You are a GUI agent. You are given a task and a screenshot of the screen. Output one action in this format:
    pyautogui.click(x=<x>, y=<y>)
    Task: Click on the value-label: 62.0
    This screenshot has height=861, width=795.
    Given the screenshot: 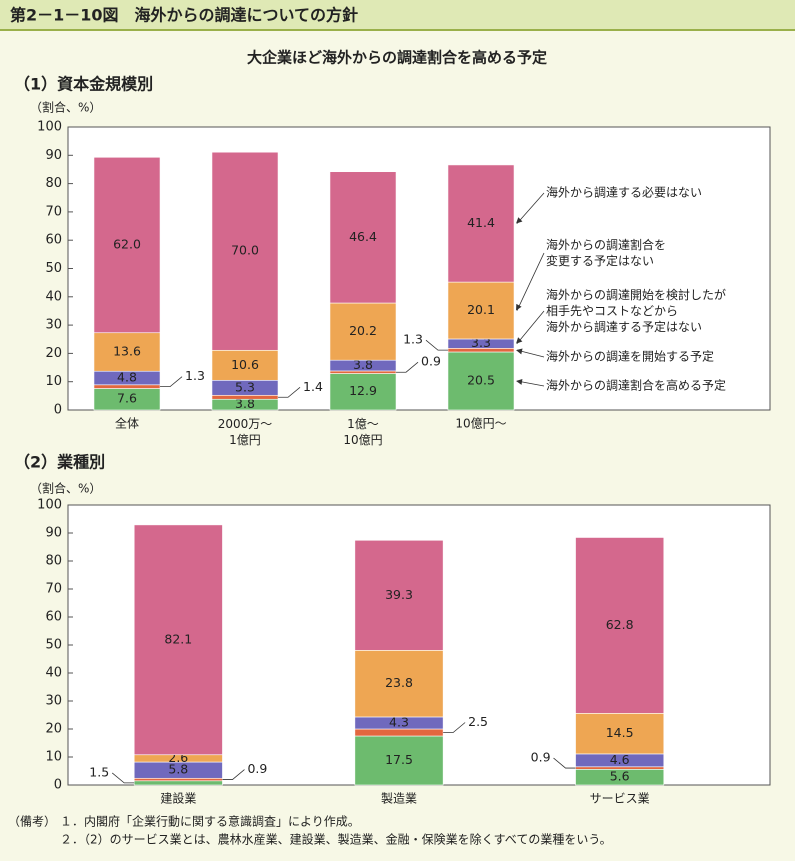 What is the action you would take?
    pyautogui.click(x=127, y=244)
    